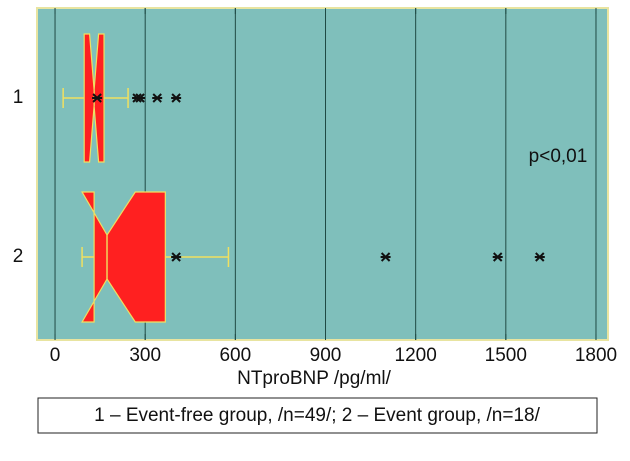 The image size is (630, 461). What do you see at coordinates (145, 355) in the screenshot?
I see `x-tick-label: 300` at bounding box center [145, 355].